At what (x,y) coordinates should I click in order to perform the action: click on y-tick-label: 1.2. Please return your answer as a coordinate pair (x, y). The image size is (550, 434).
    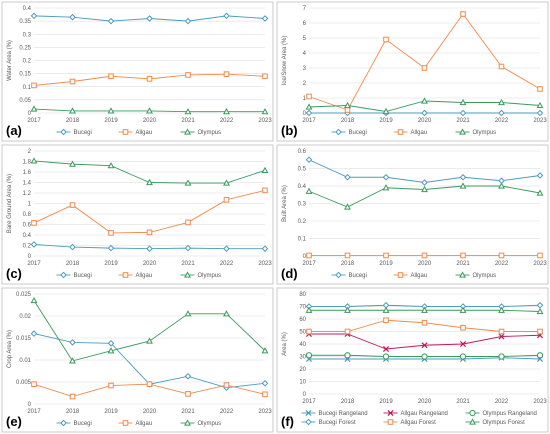
    Looking at the image, I should click on (27, 194).